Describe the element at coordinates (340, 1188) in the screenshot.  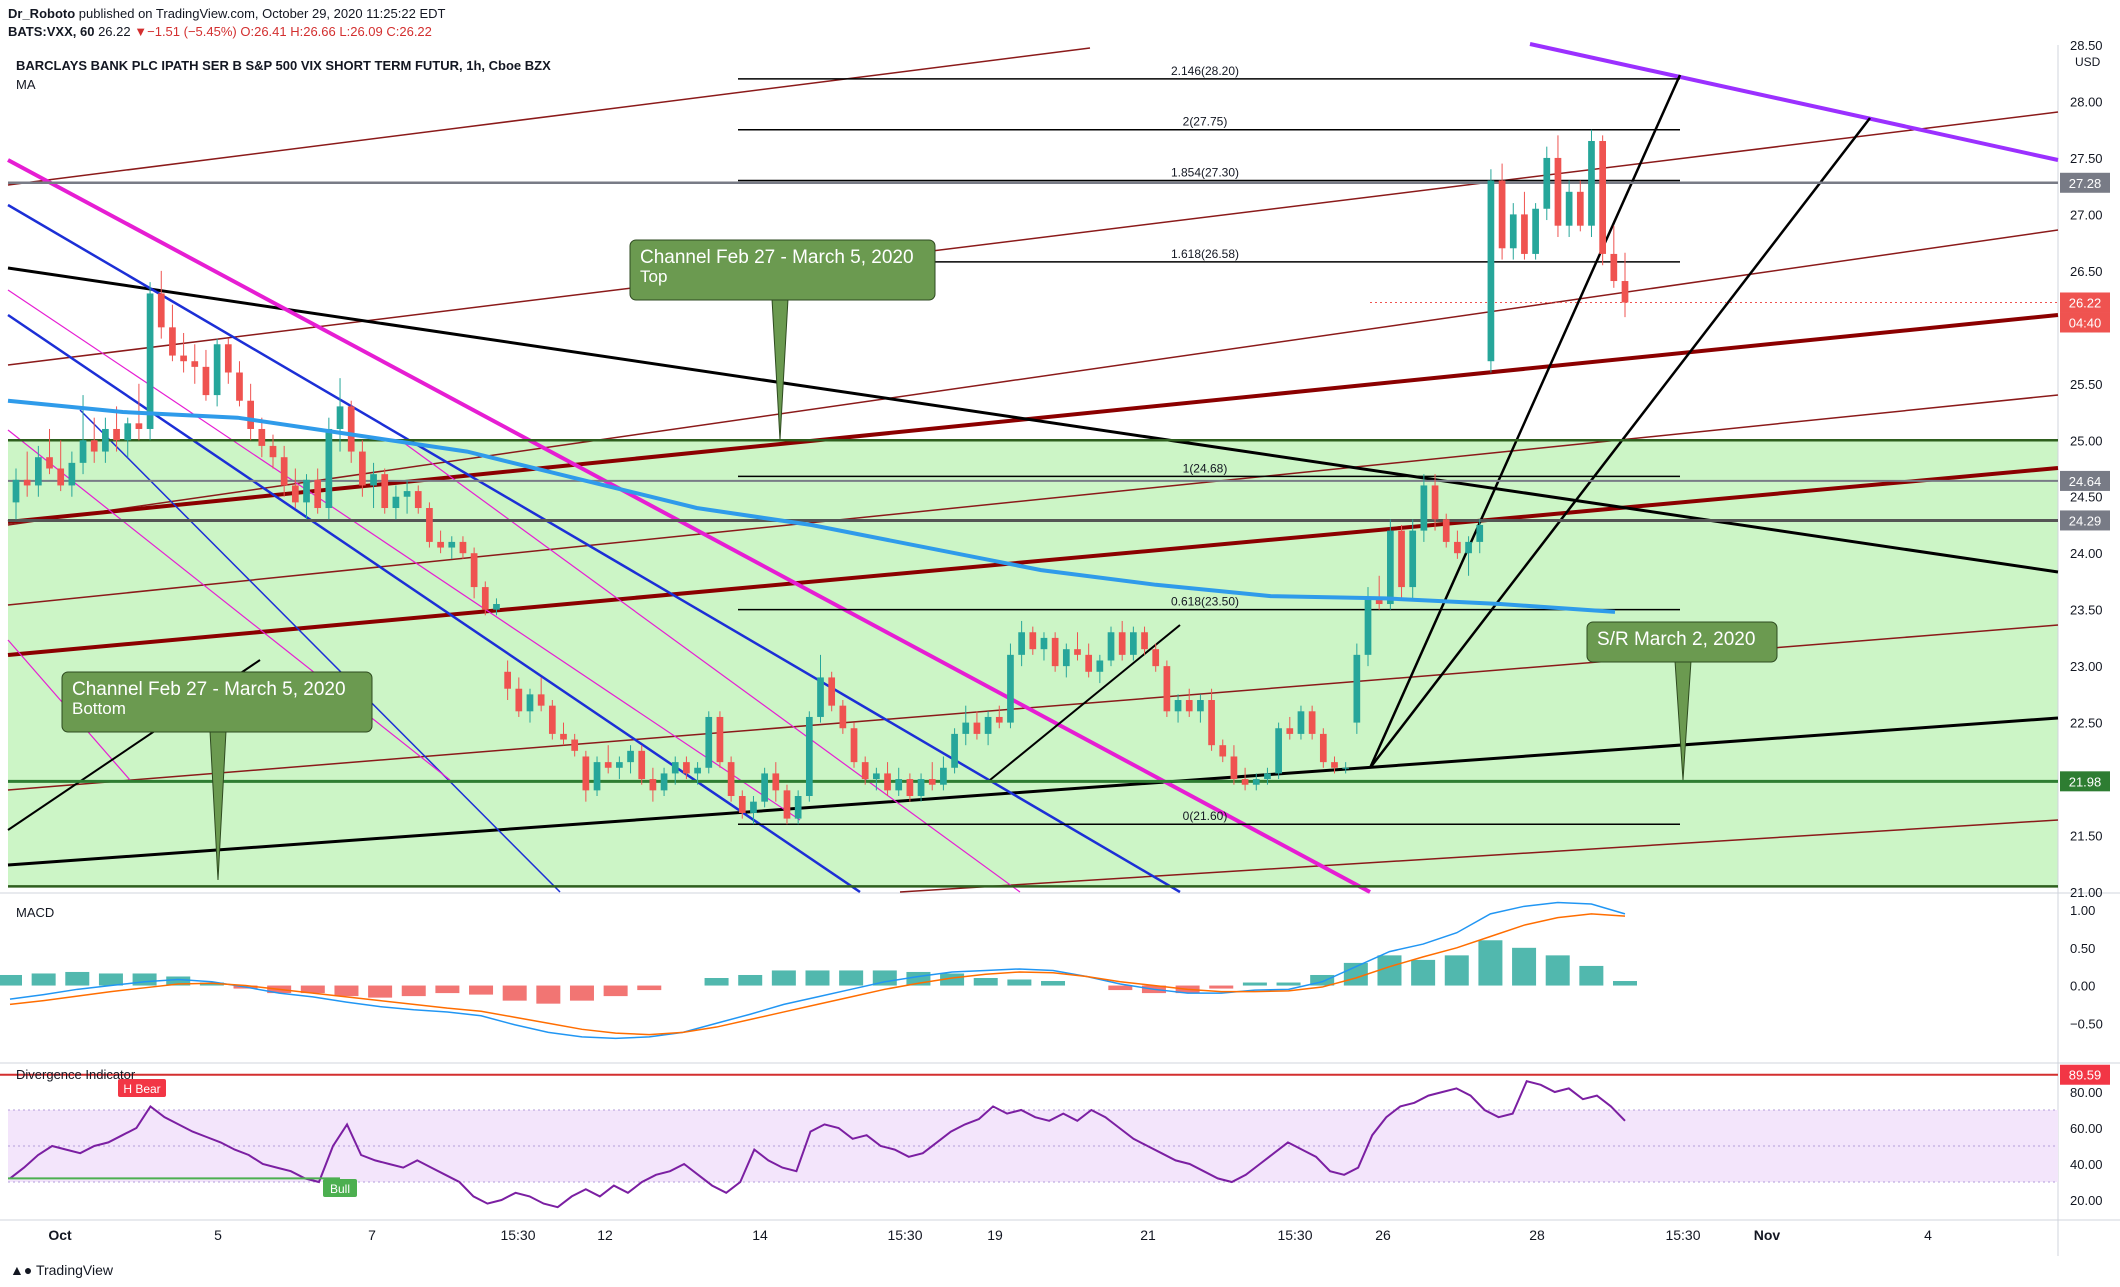
I see `divergence-badge-bg` at that location.